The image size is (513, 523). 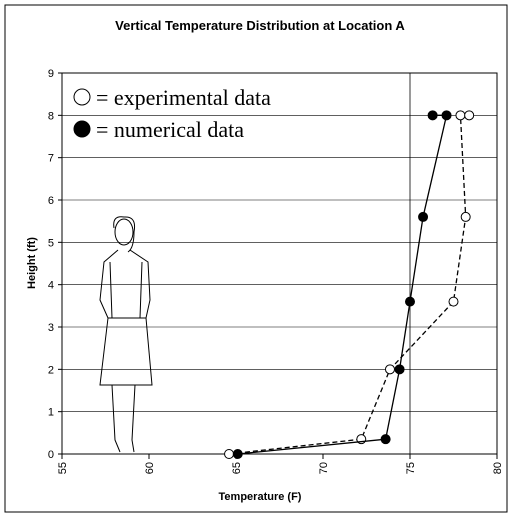 What do you see at coordinates (324, 468) in the screenshot?
I see `x-tick-label: 70` at bounding box center [324, 468].